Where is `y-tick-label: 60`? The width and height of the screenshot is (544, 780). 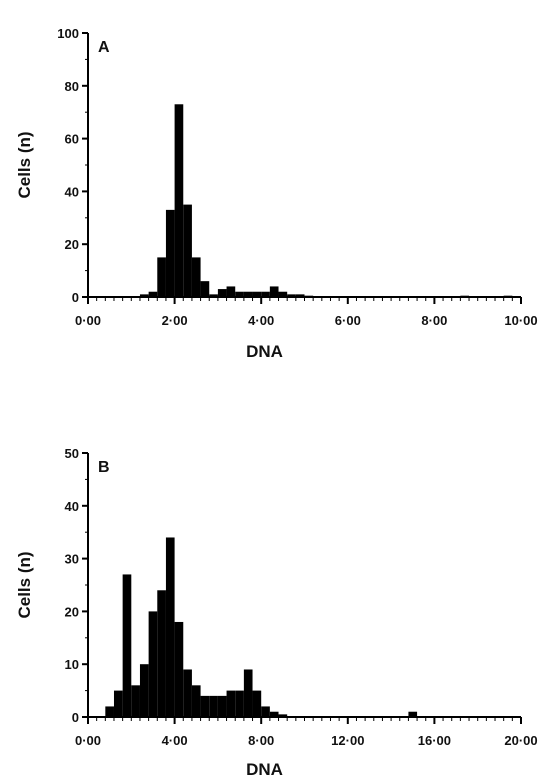 y-tick-label: 60 is located at coordinates (72, 139).